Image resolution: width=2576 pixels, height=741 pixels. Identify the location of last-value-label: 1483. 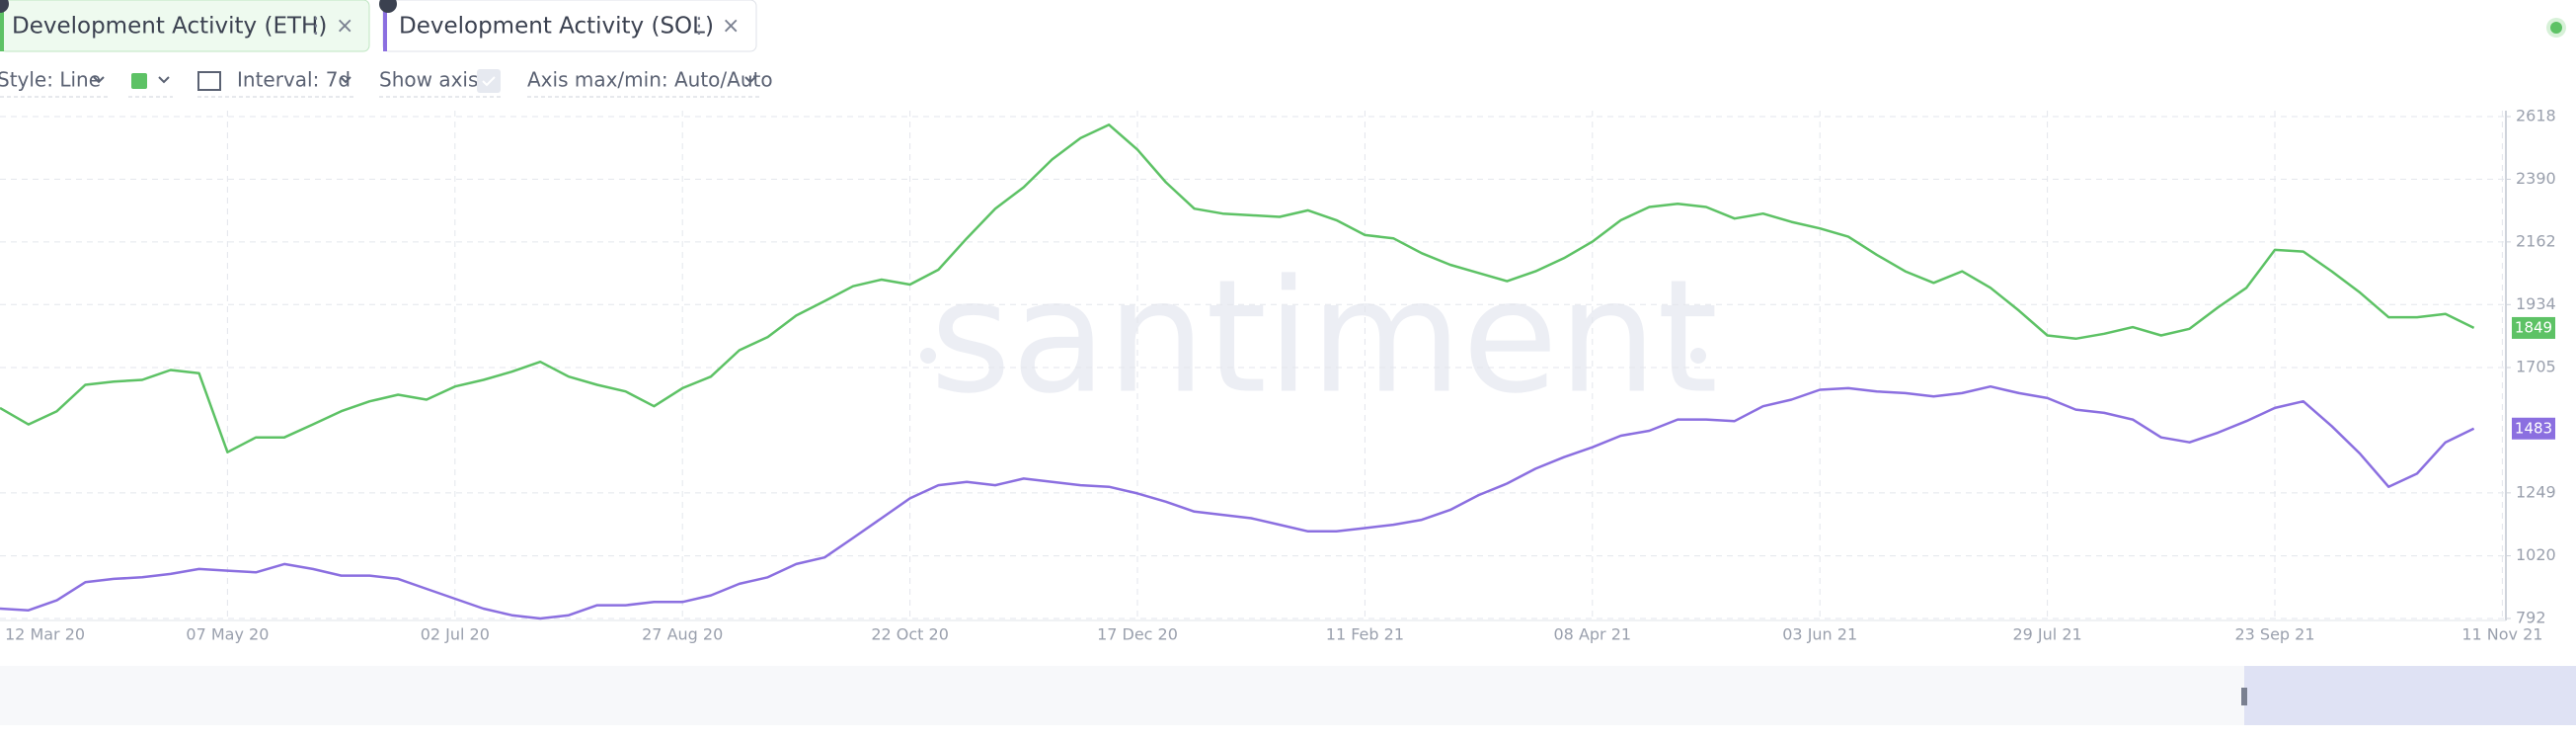
(2533, 428).